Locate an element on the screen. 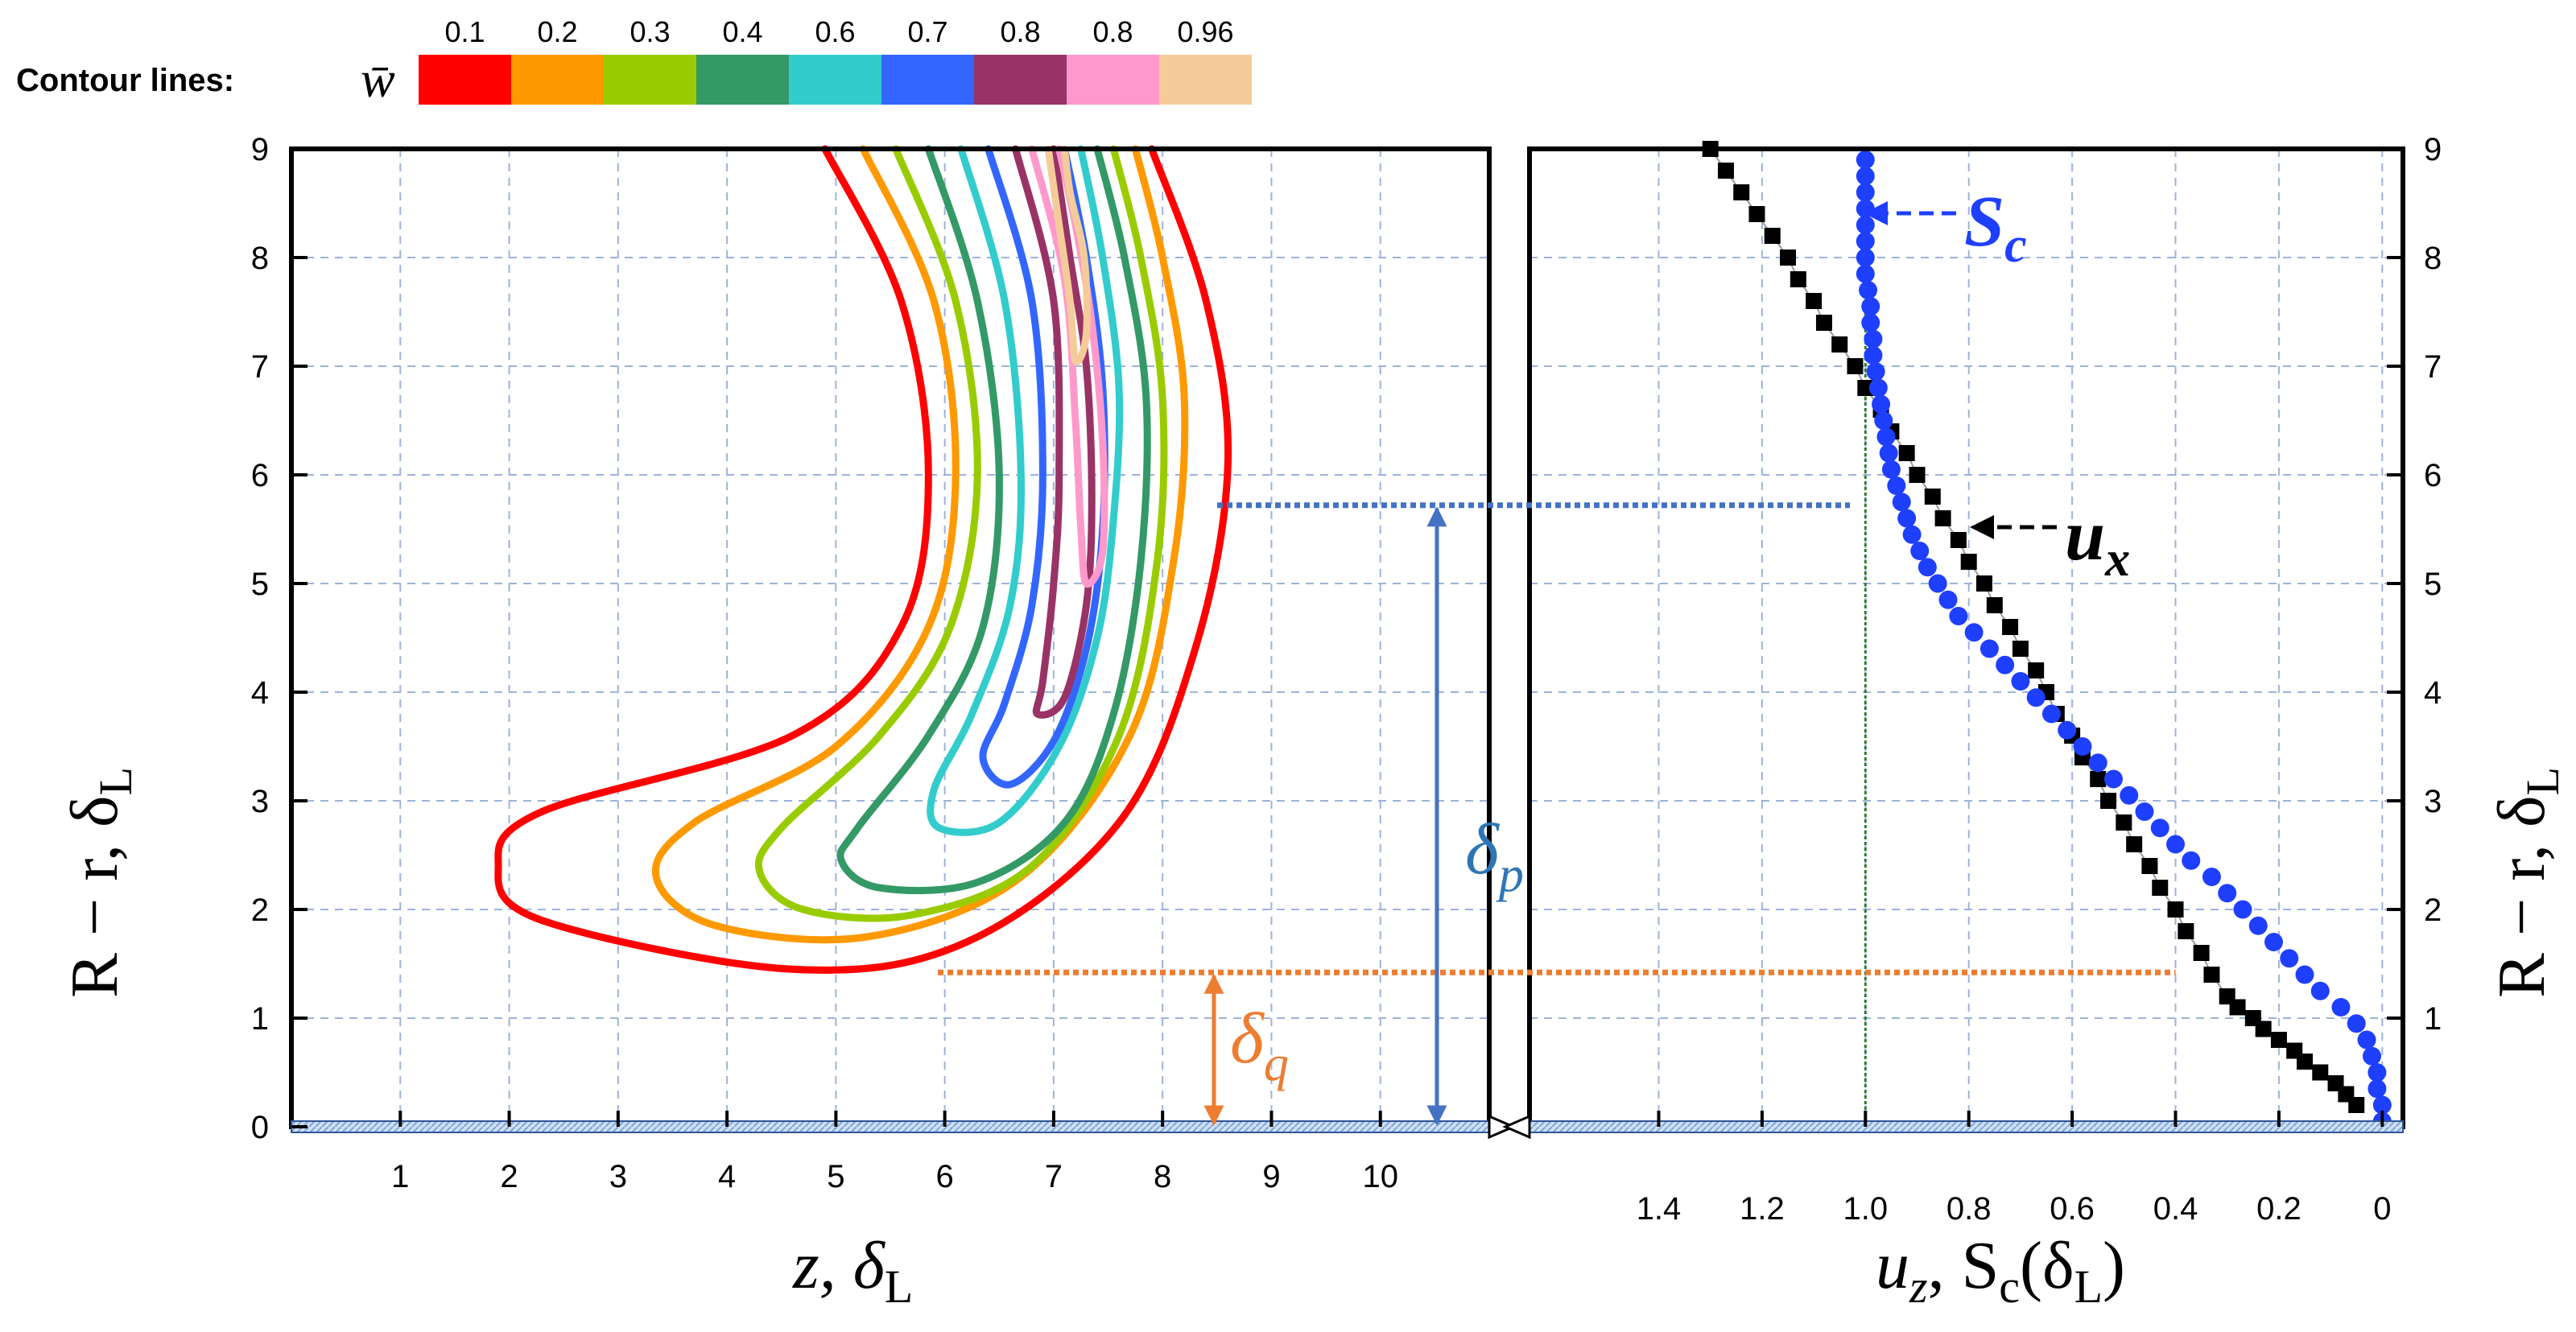 The height and width of the screenshot is (1332, 2576). x-tick-label: 1 is located at coordinates (400, 1176).